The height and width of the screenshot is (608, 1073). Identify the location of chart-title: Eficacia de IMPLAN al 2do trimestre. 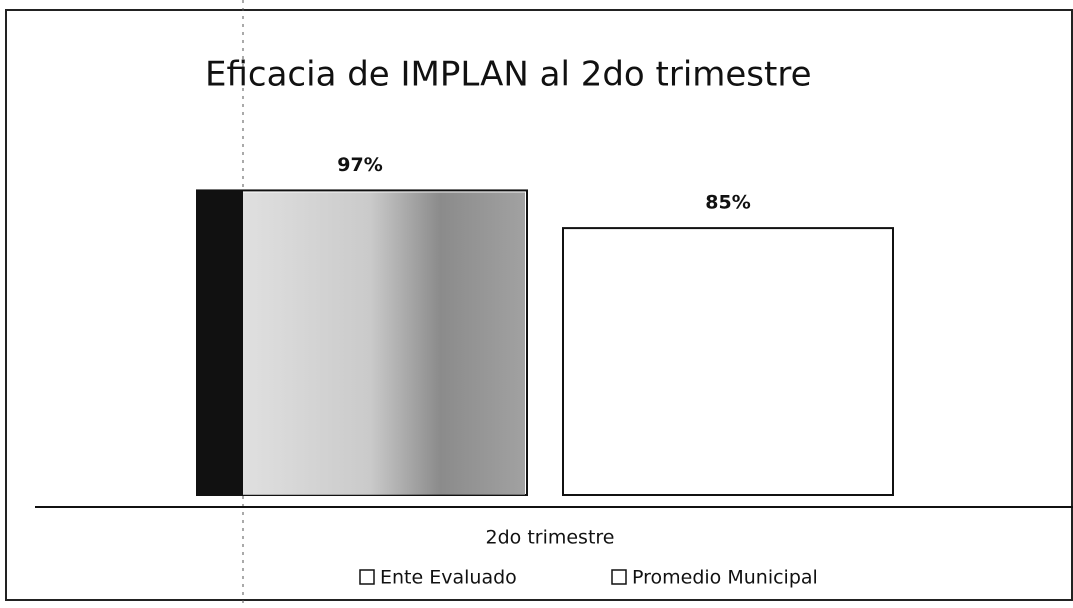
(508, 75).